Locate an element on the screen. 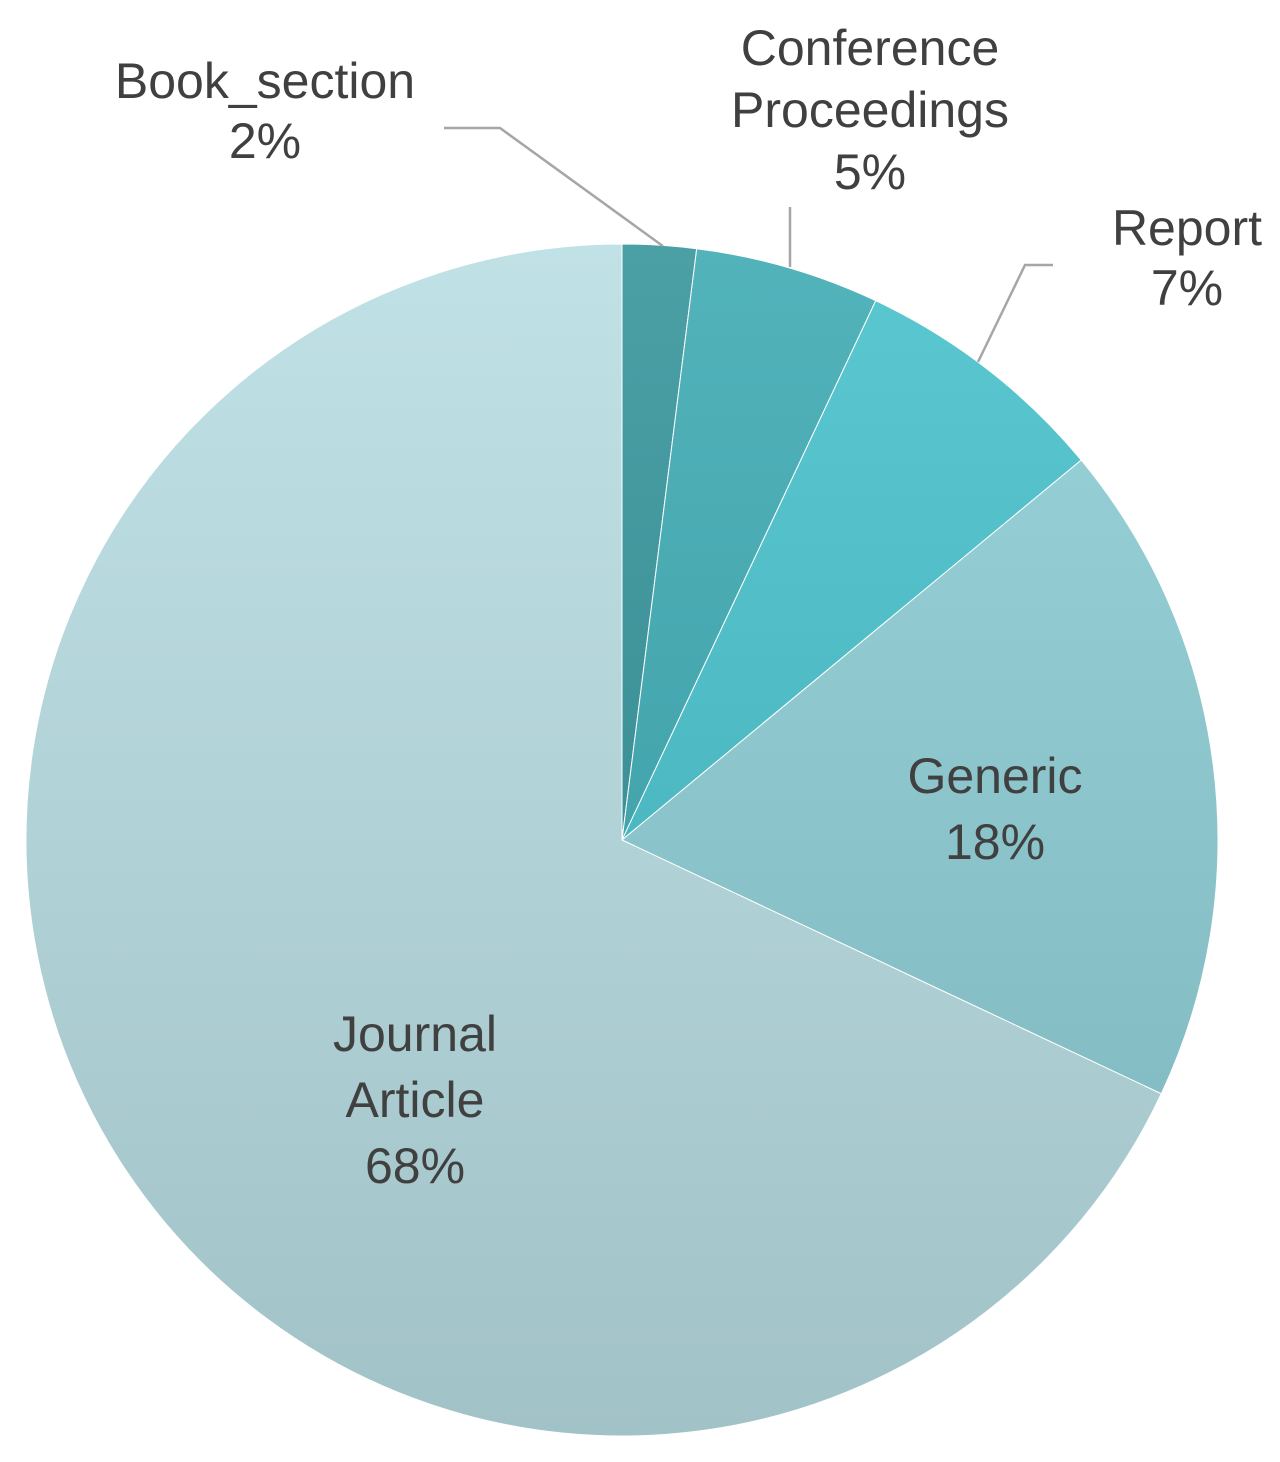 Image resolution: width=1280 pixels, height=1462 pixels. label-line-conference-proceedings-2: 5% is located at coordinates (870, 172).